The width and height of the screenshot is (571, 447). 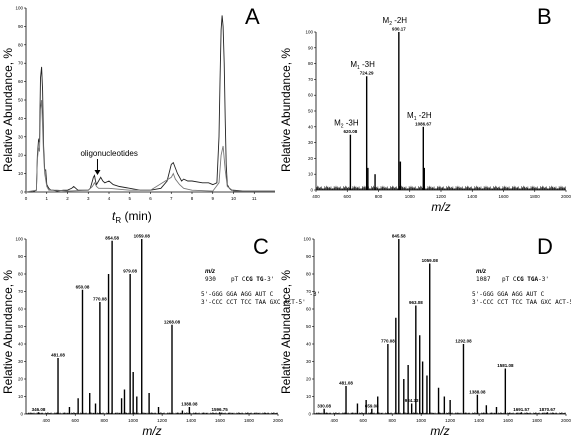 I want to click on peak-label: 1086.67, so click(x=423, y=123).